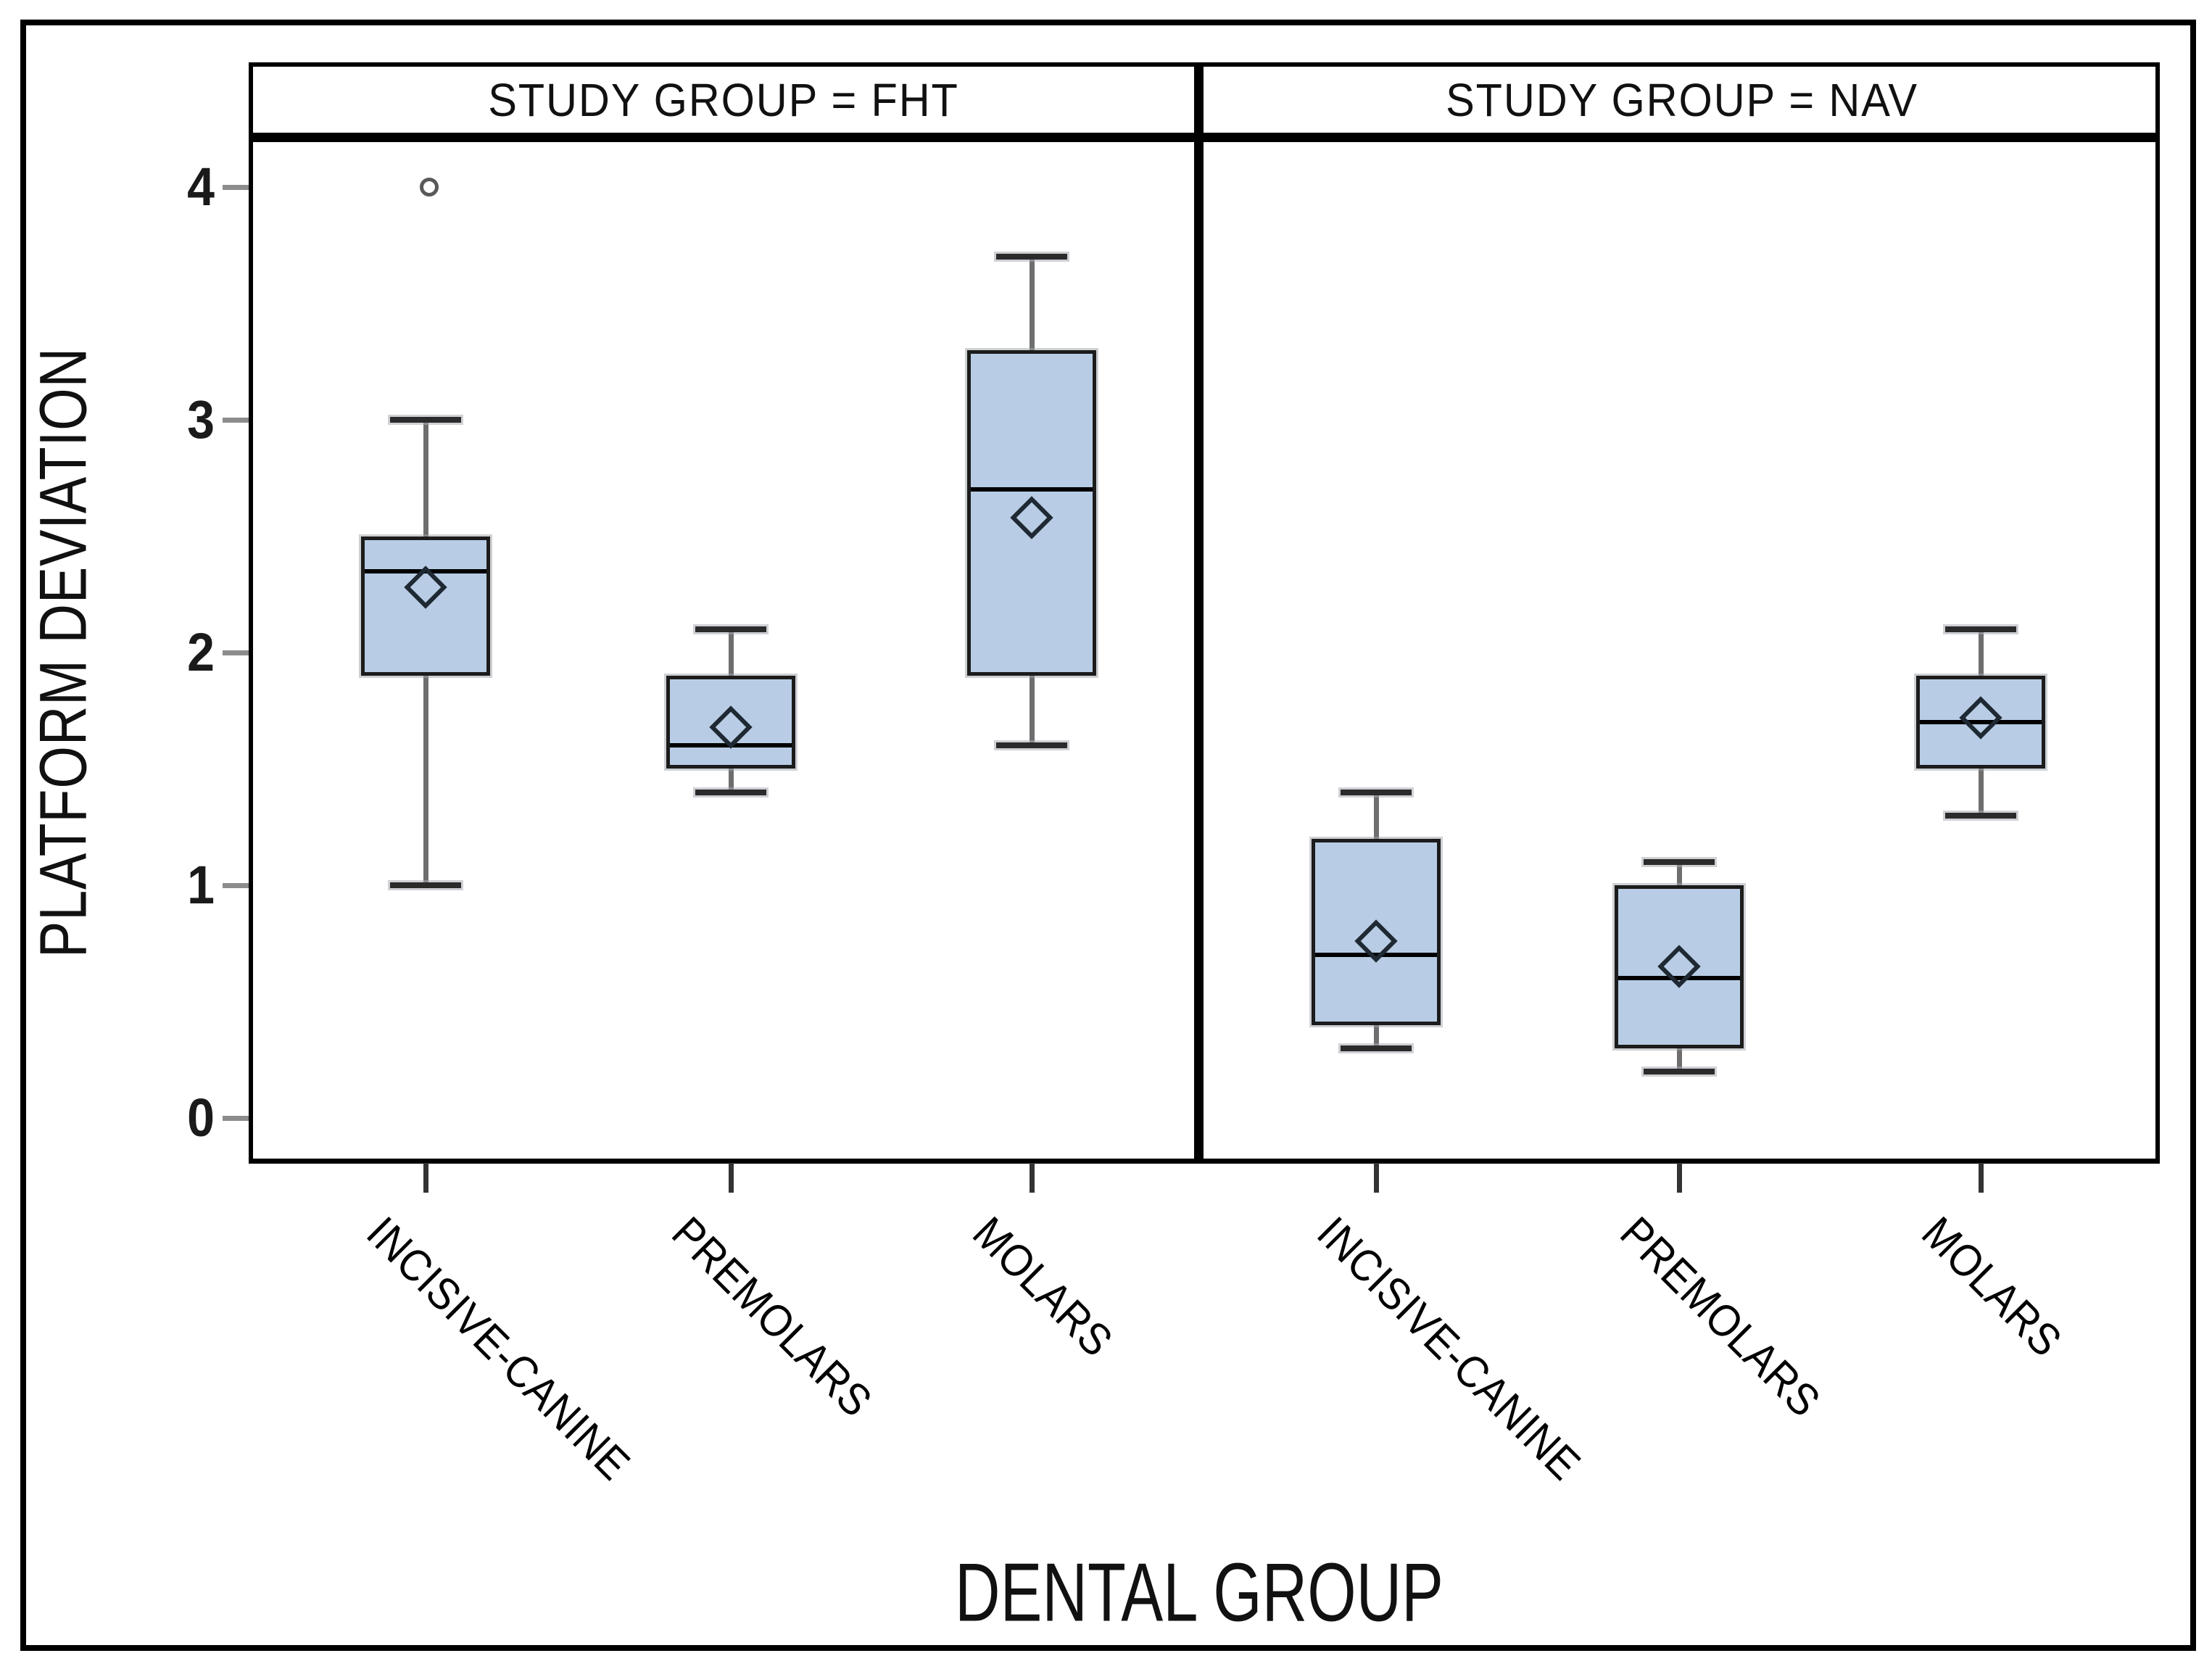 The height and width of the screenshot is (1669, 2212). Describe the element at coordinates (1679, 861) in the screenshot. I see `whisker-cap-high-NAV-premolars` at that location.